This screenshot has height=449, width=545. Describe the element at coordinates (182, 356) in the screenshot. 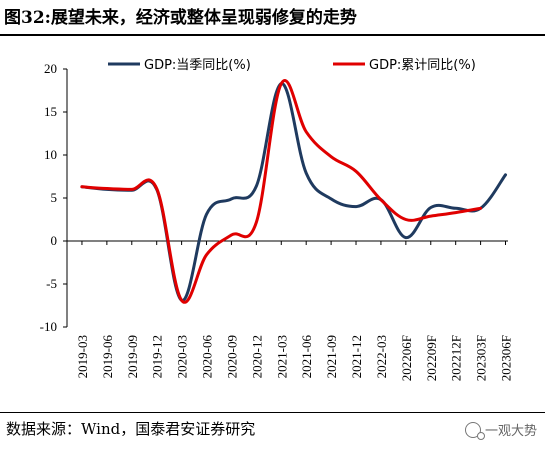

I see `x-tick-label: 2020-03` at that location.